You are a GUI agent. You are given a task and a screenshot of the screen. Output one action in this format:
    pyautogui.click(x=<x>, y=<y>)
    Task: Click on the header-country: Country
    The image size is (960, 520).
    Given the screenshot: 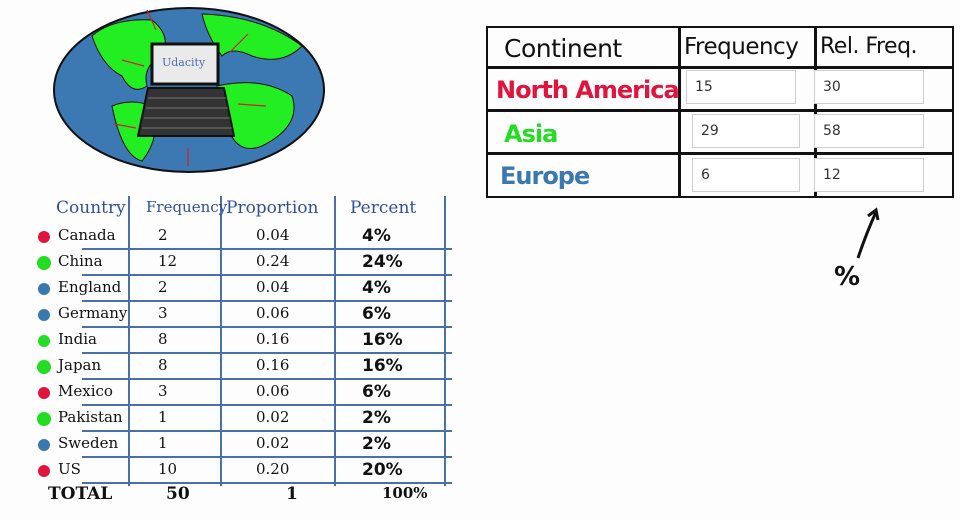 What is the action you would take?
    pyautogui.click(x=91, y=208)
    